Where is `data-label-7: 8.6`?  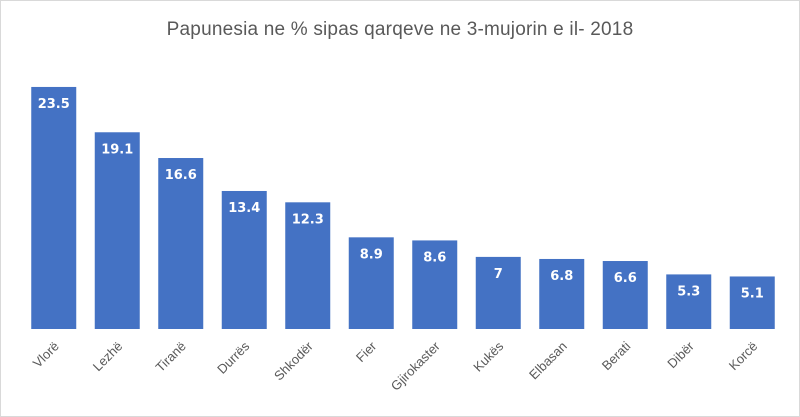 data-label-7: 8.6 is located at coordinates (434, 257).